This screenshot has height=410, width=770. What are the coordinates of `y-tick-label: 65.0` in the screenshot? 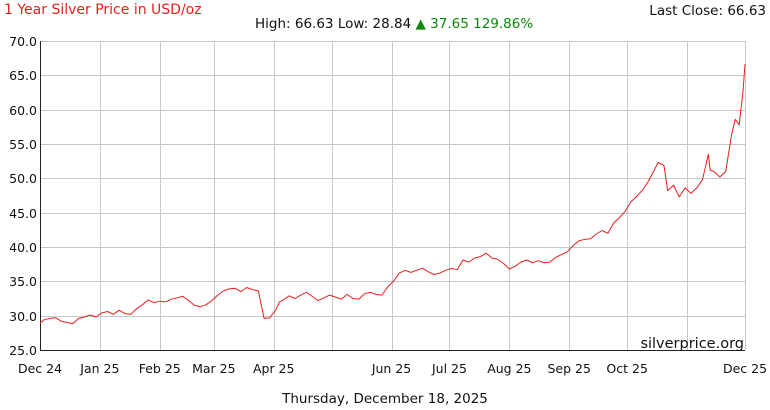 It's located at (23, 75).